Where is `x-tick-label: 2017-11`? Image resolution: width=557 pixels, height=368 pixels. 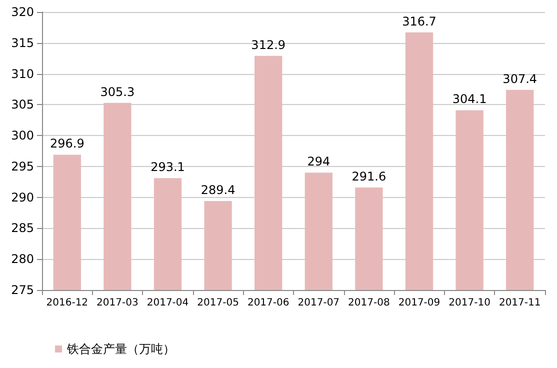 x-tick-label: 2017-11 is located at coordinates (519, 303).